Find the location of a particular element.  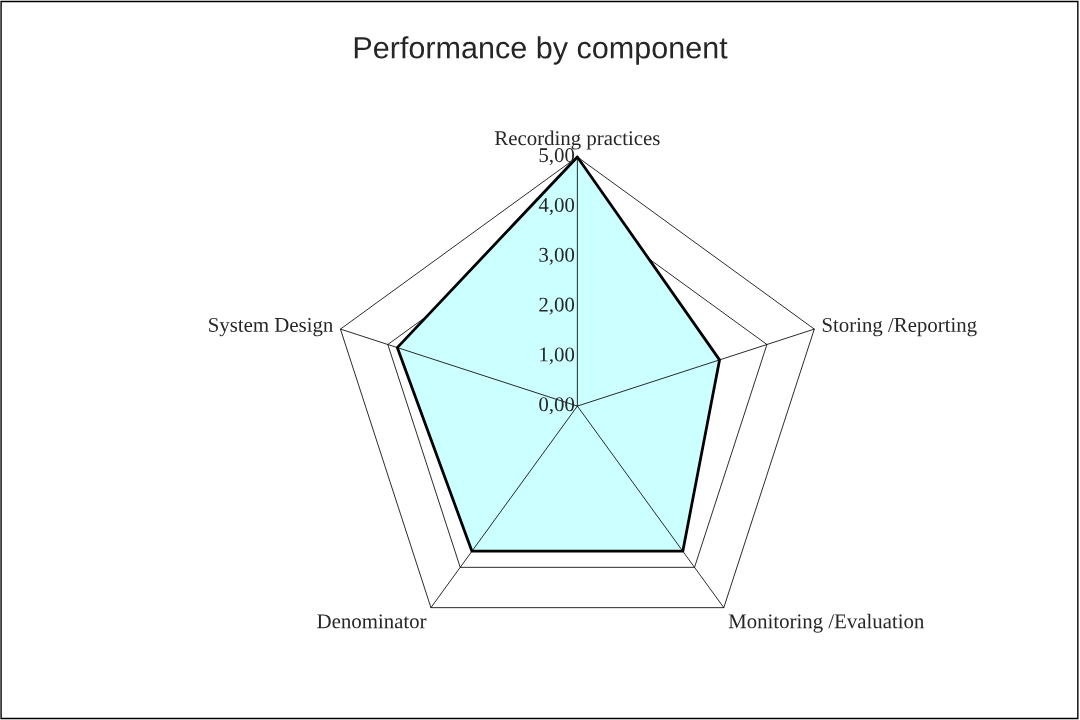

chart-title: Performance by component is located at coordinates (541, 50).